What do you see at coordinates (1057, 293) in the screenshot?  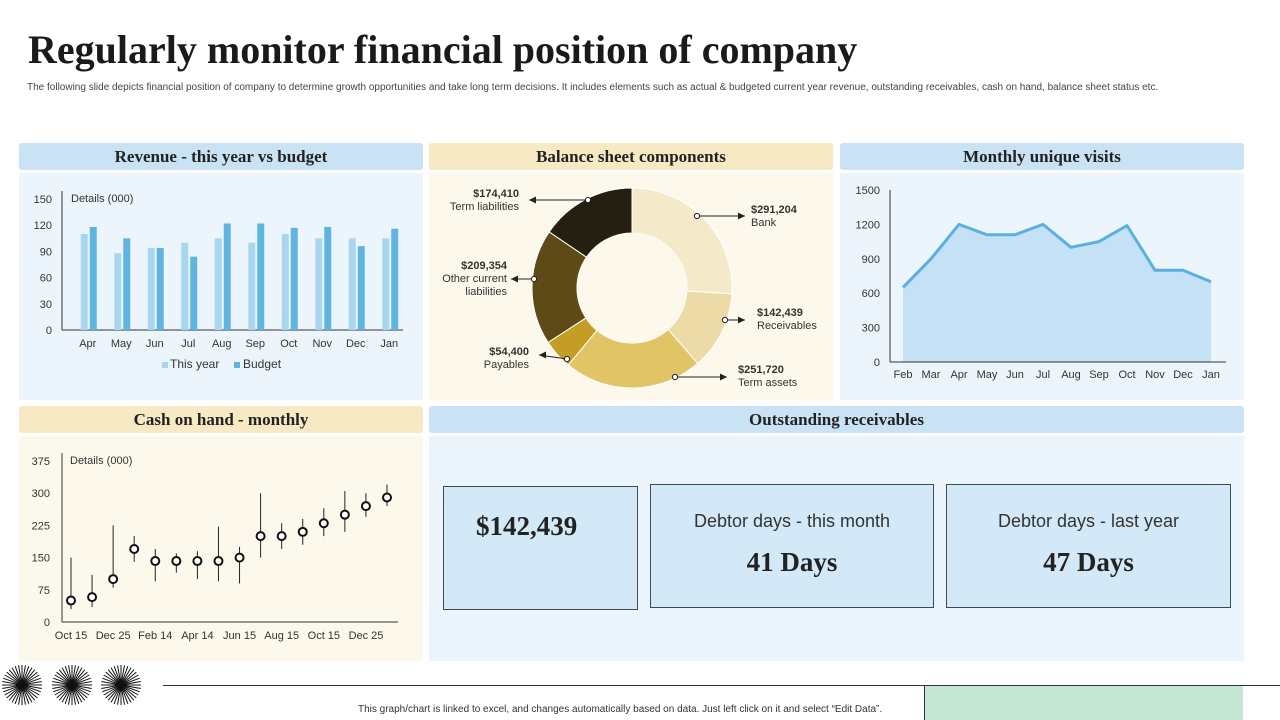 I see `area-fill` at bounding box center [1057, 293].